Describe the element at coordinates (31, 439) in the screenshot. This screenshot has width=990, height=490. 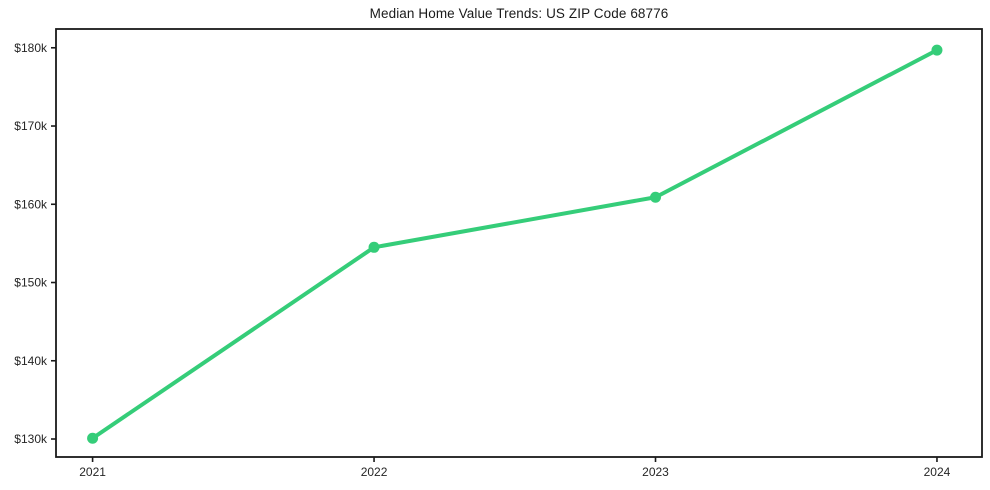
I see `y-tick-label: $130k` at that location.